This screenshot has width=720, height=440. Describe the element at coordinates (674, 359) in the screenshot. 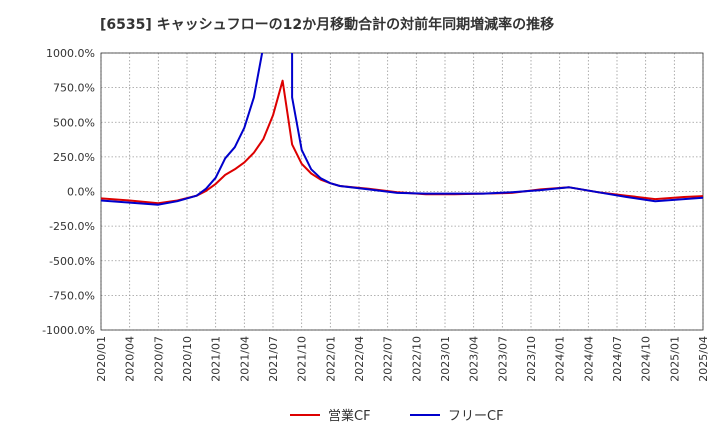

I see `x-tick-label: 2025/01` at that location.